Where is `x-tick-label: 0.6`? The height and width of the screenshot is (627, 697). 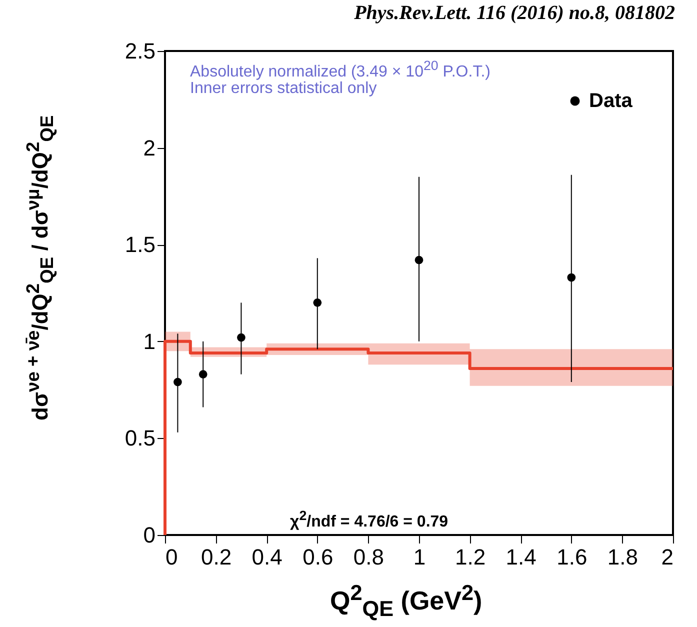 x-tick-label: 0.6 is located at coordinates (318, 557).